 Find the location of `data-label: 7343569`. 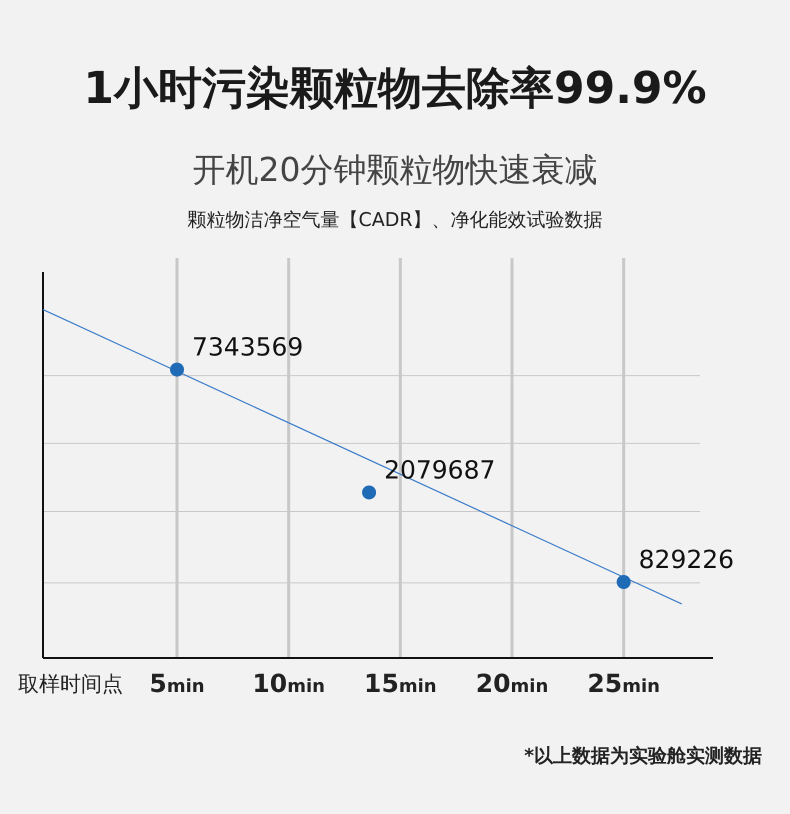

data-label: 7343569 is located at coordinates (248, 347).